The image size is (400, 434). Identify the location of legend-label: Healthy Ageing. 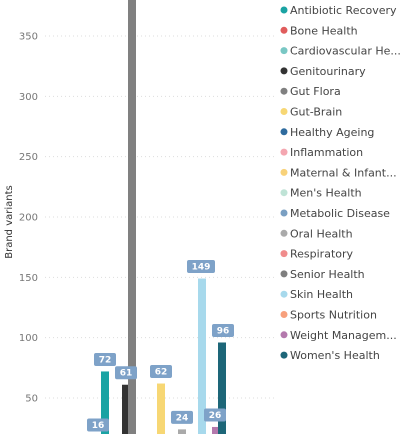
(332, 132).